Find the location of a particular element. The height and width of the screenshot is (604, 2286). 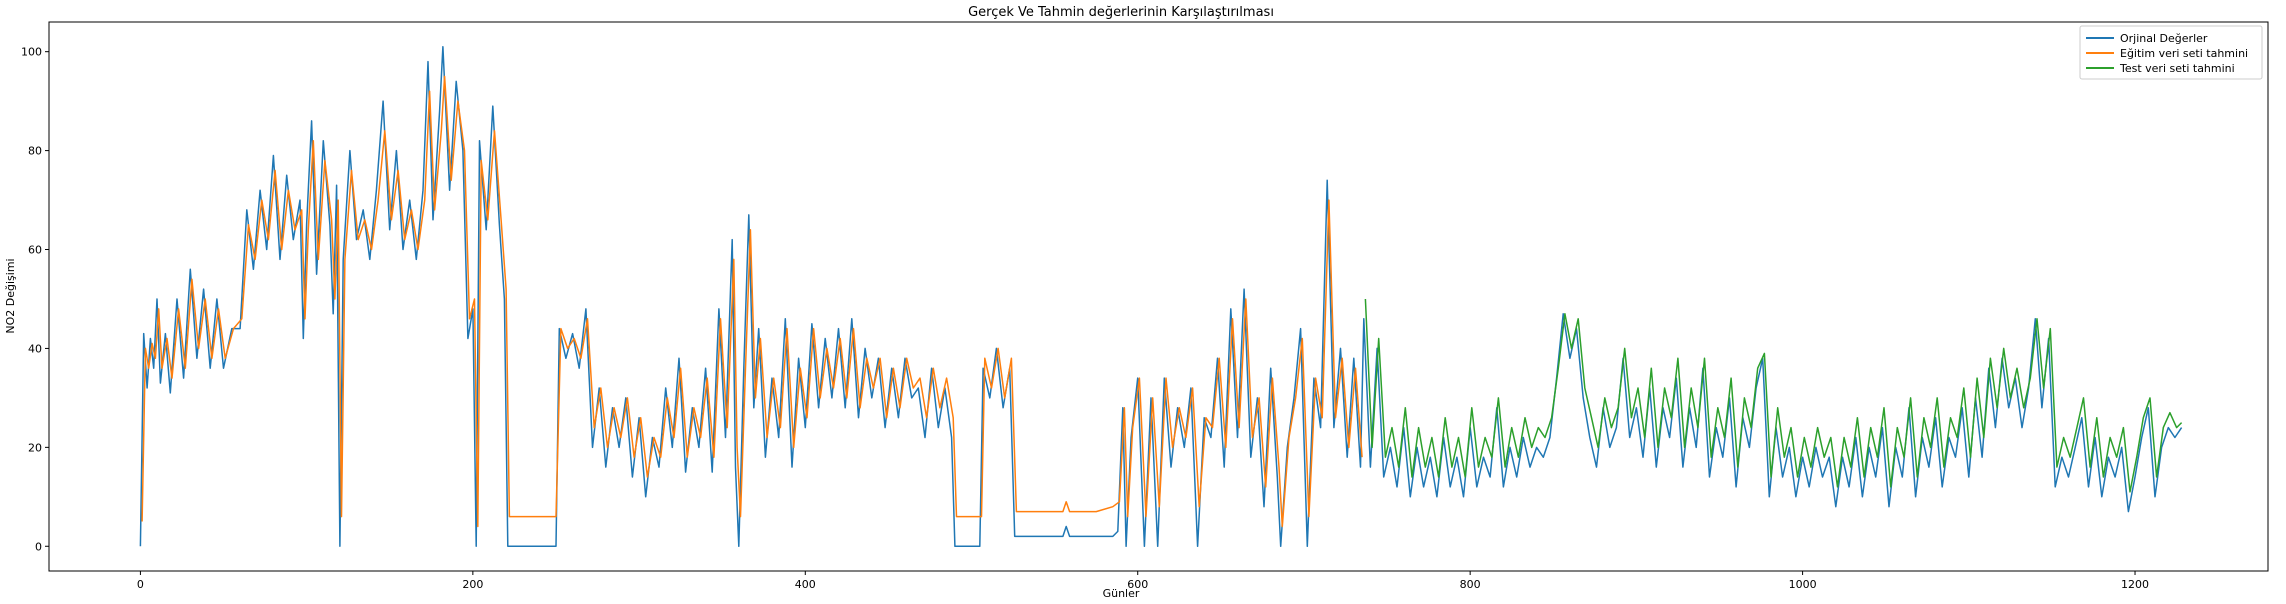

legend-box is located at coordinates (2171, 52).